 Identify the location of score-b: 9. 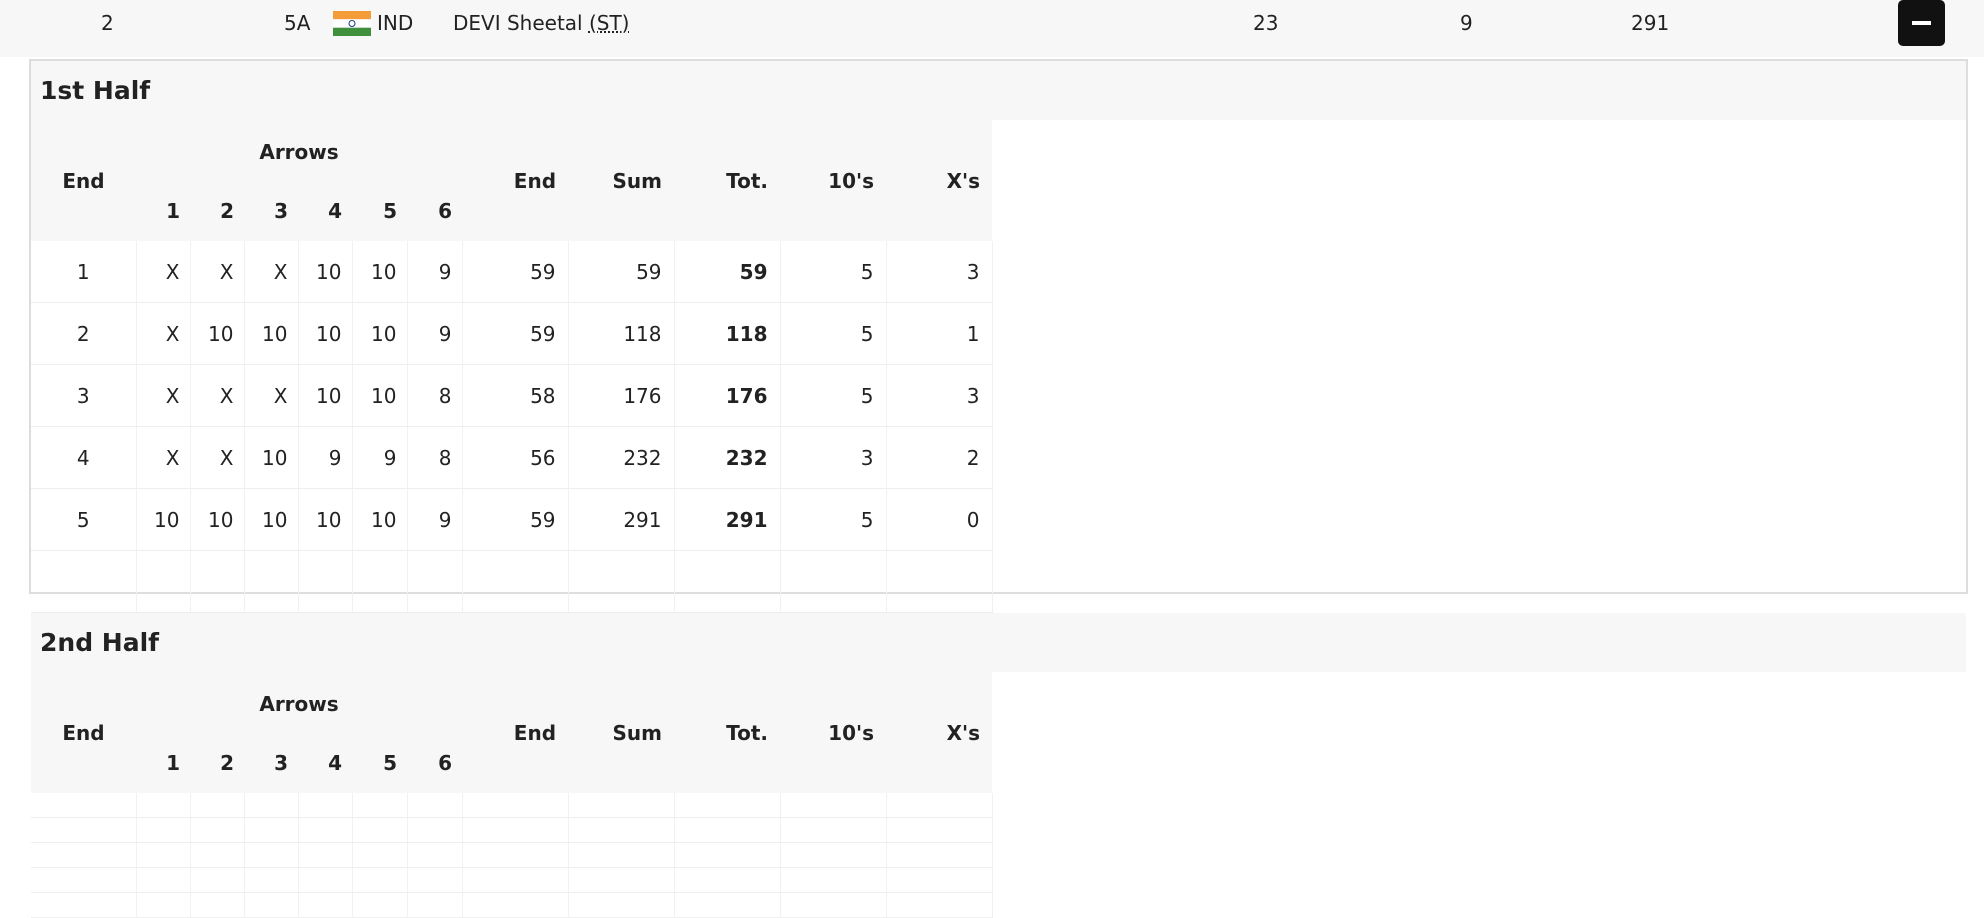
(1466, 23).